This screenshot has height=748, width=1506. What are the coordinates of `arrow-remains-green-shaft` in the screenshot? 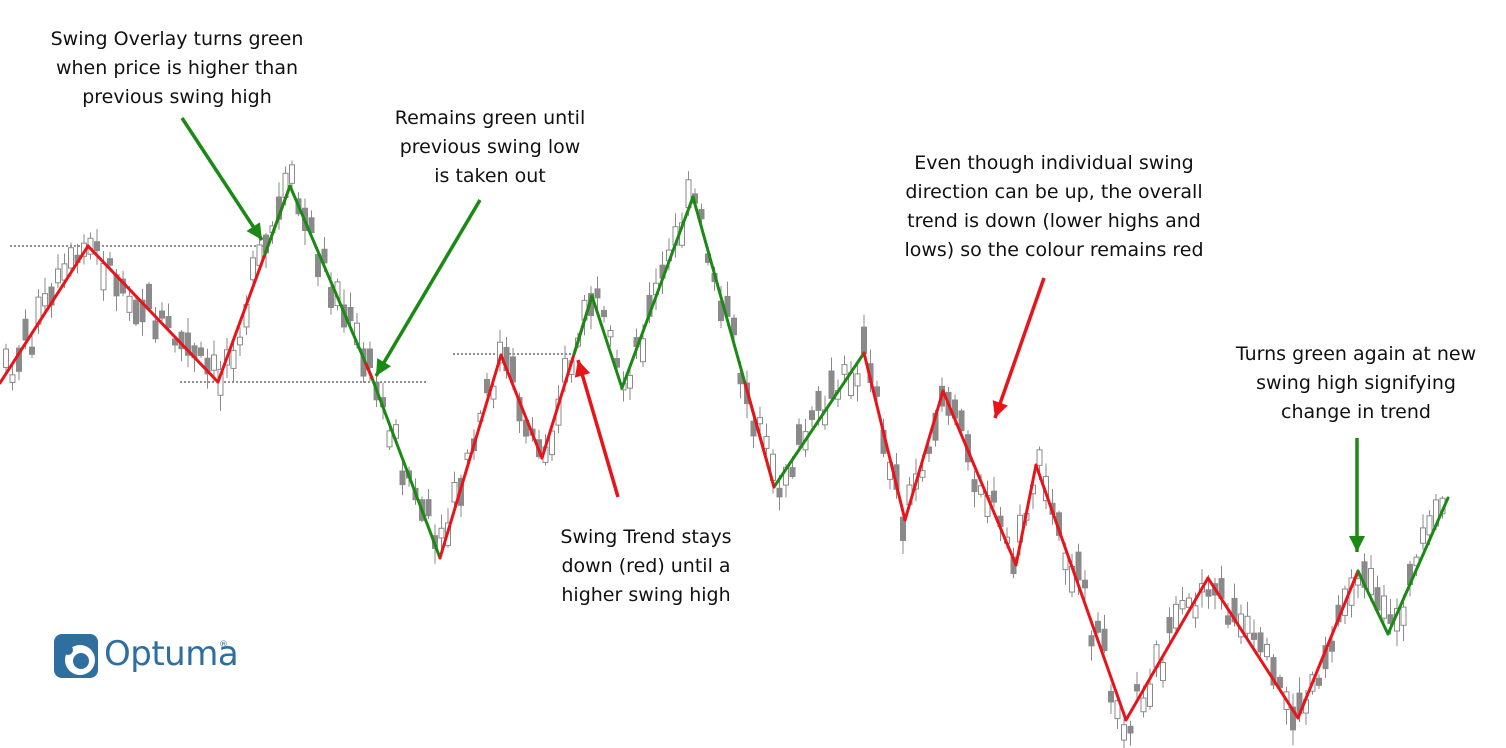 It's located at (428, 288).